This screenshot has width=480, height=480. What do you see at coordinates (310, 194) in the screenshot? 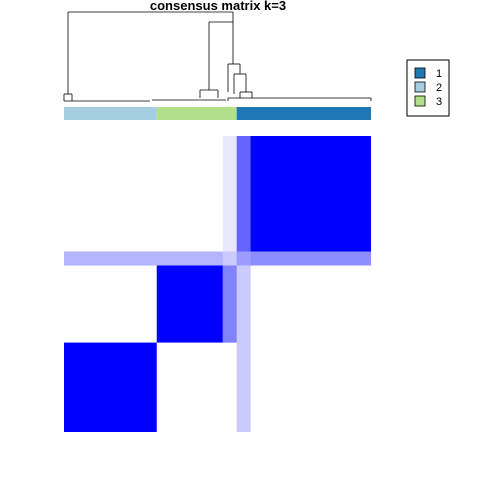
I see `heatmap-block-1-1-core` at bounding box center [310, 194].